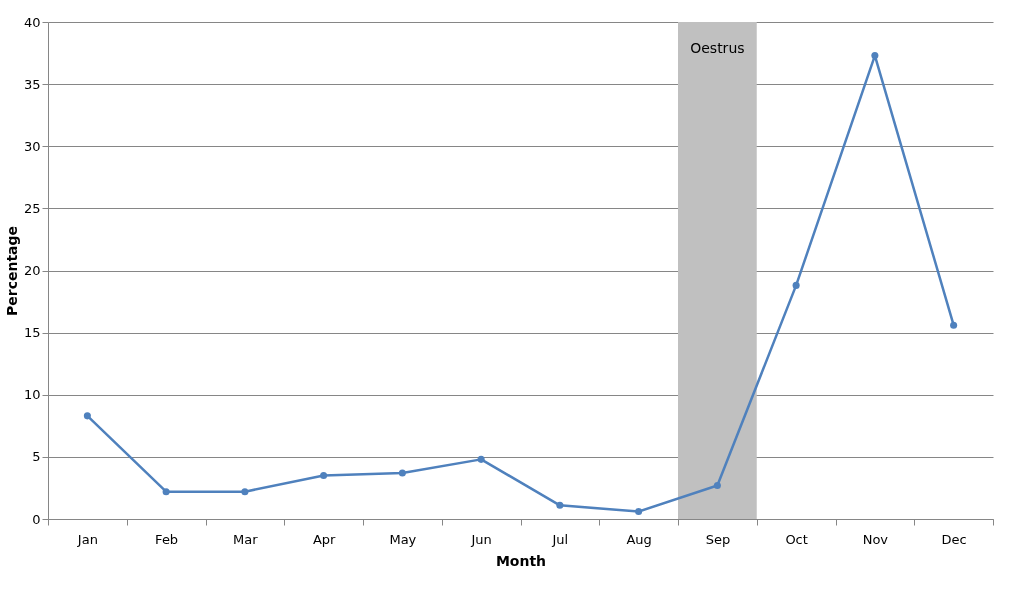  I want to click on x-tick-label: Oct, so click(796, 539).